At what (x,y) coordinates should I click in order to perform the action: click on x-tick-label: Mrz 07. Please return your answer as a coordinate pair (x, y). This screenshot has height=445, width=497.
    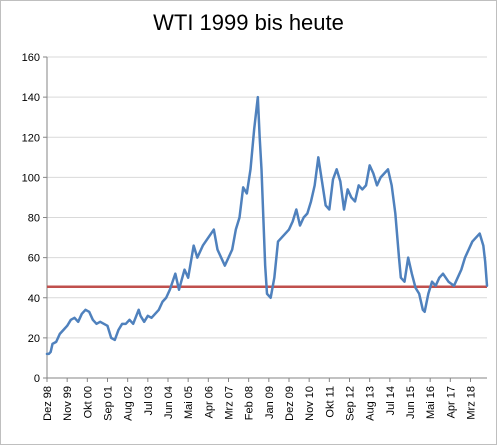
    Looking at the image, I should click on (230, 403).